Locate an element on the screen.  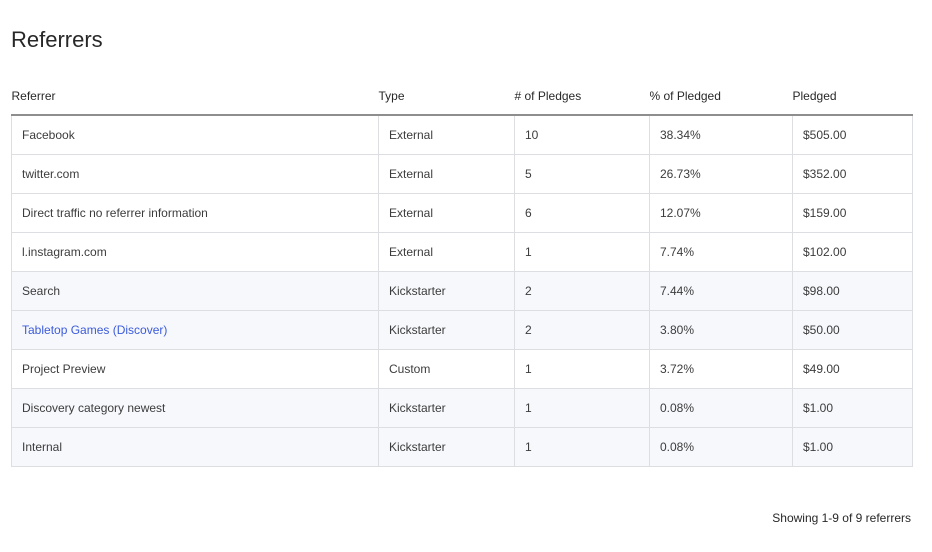
cell-type: Custom is located at coordinates (446, 369).